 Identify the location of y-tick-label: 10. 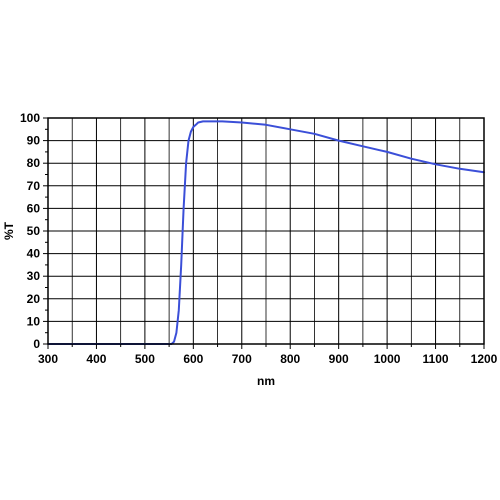
(34, 321).